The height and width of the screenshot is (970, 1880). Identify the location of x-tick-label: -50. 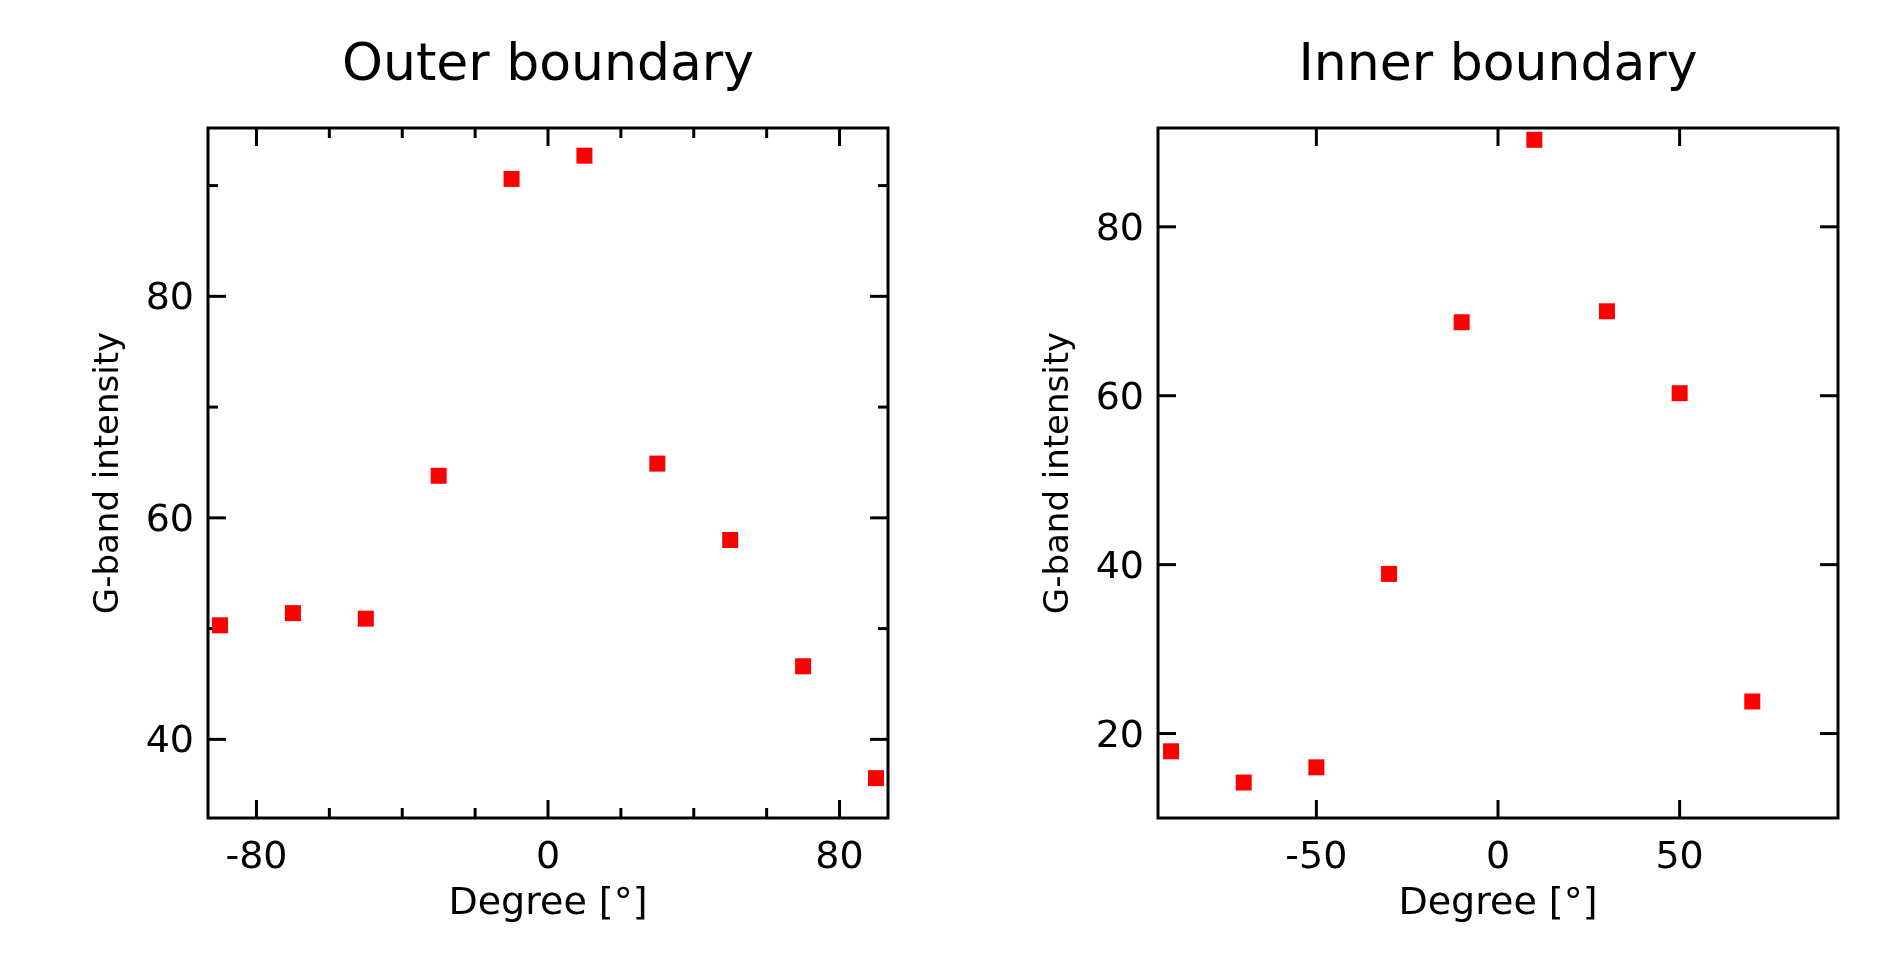
(1316, 855).